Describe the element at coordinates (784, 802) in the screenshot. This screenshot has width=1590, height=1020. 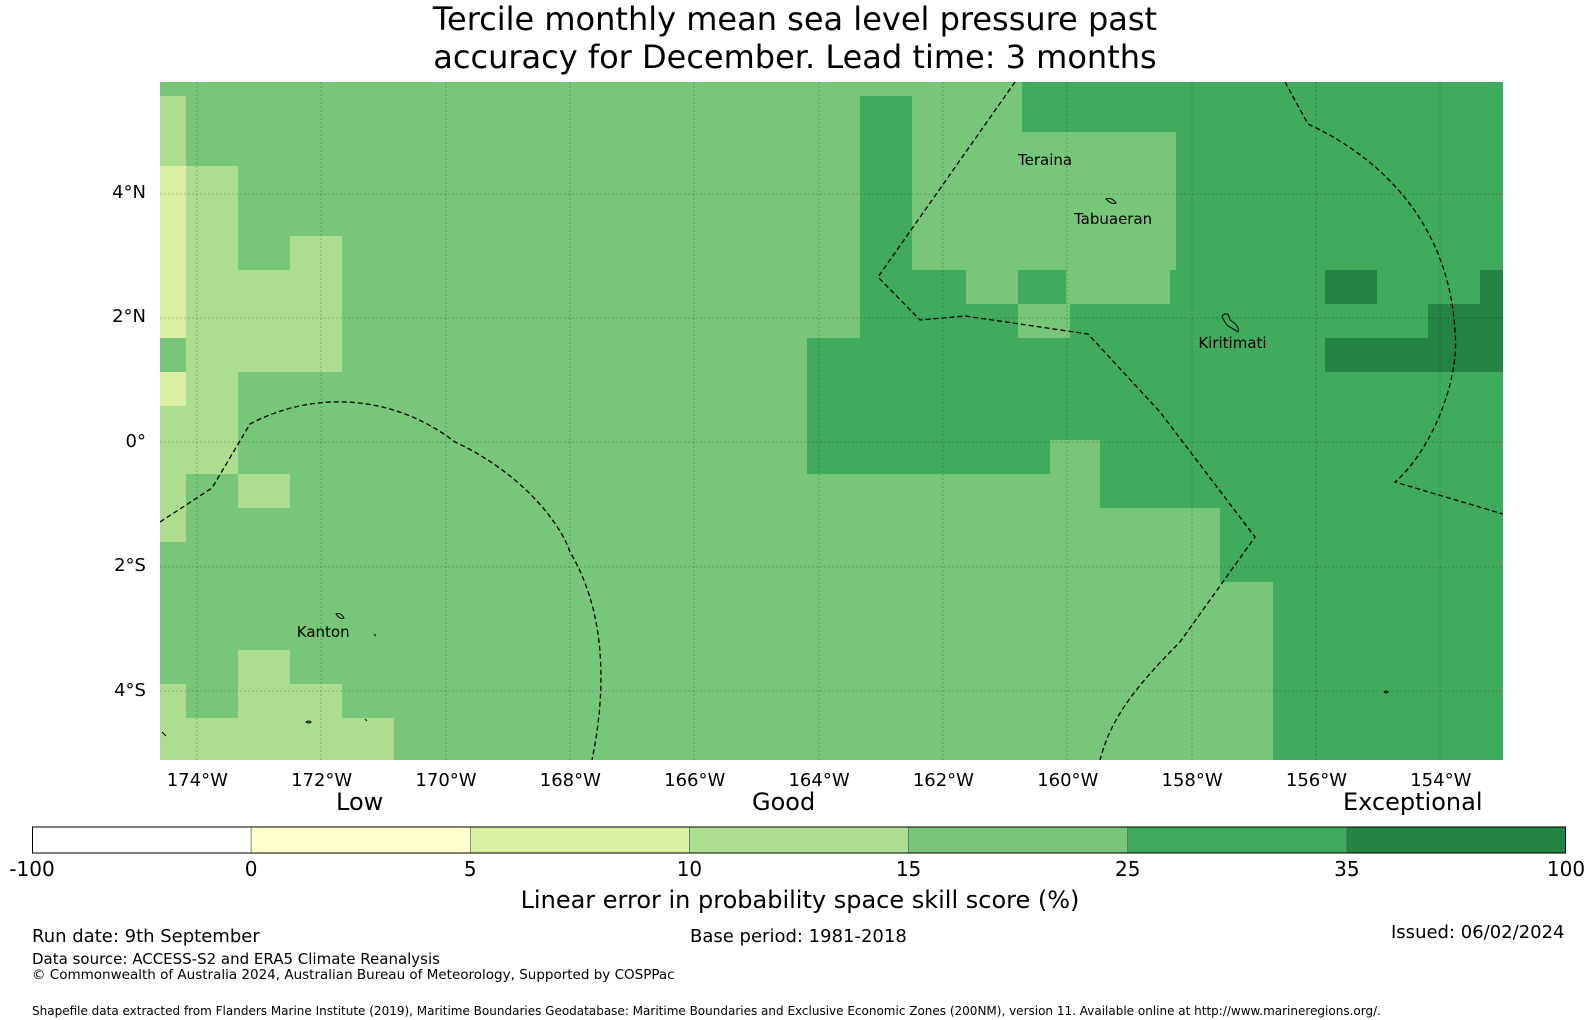
I see `category-good: Good` at that location.